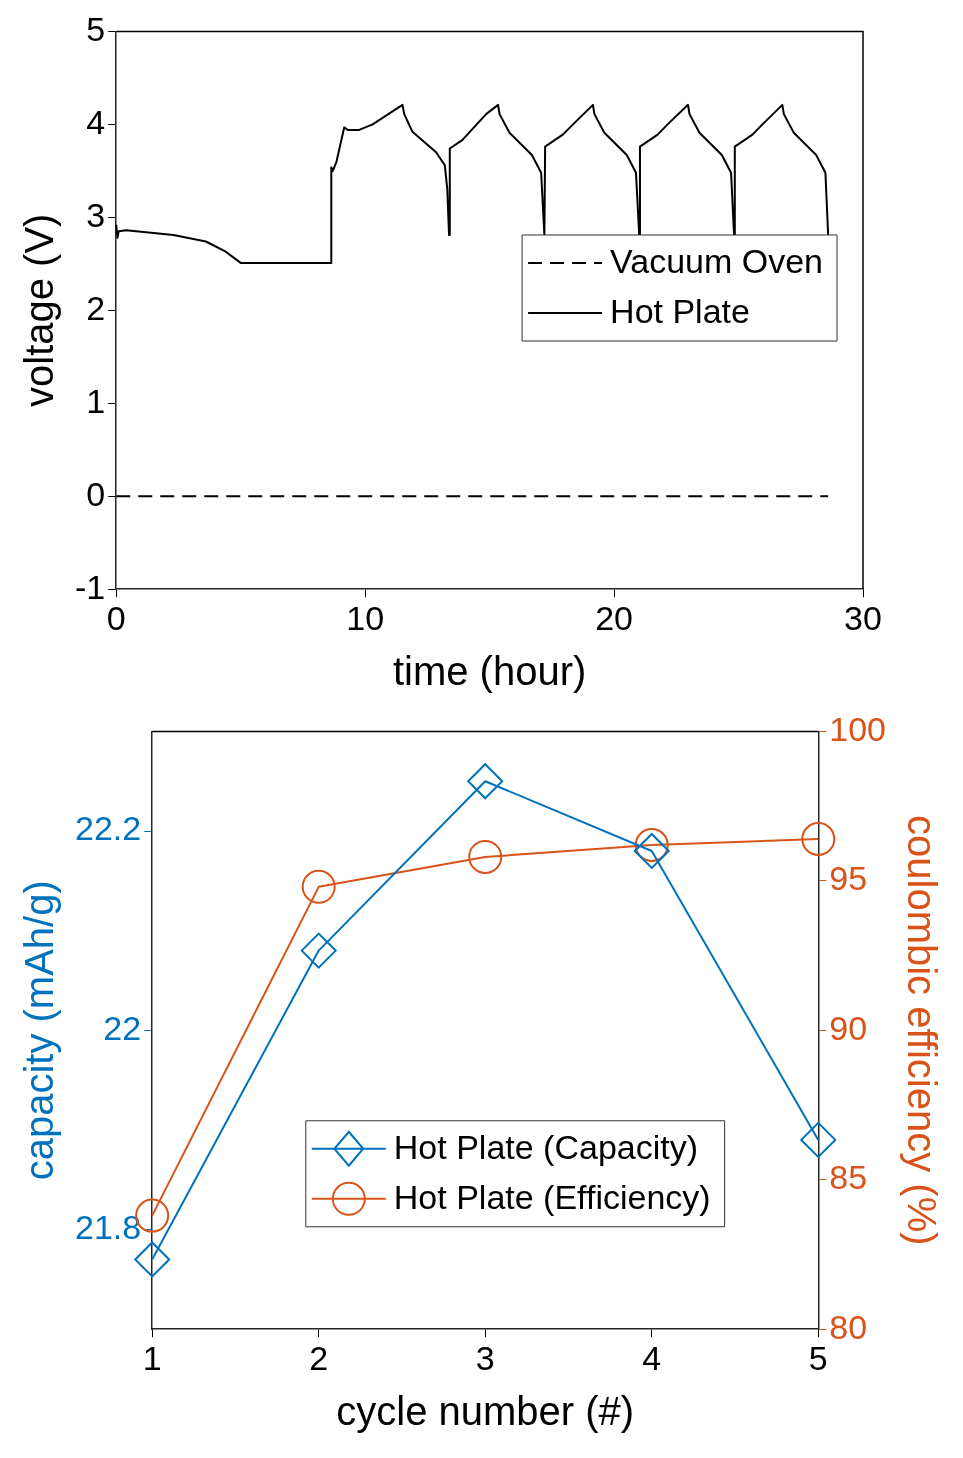 The width and height of the screenshot is (963, 1458). Describe the element at coordinates (96, 307) in the screenshot. I see `y-tick-label: 2` at that location.